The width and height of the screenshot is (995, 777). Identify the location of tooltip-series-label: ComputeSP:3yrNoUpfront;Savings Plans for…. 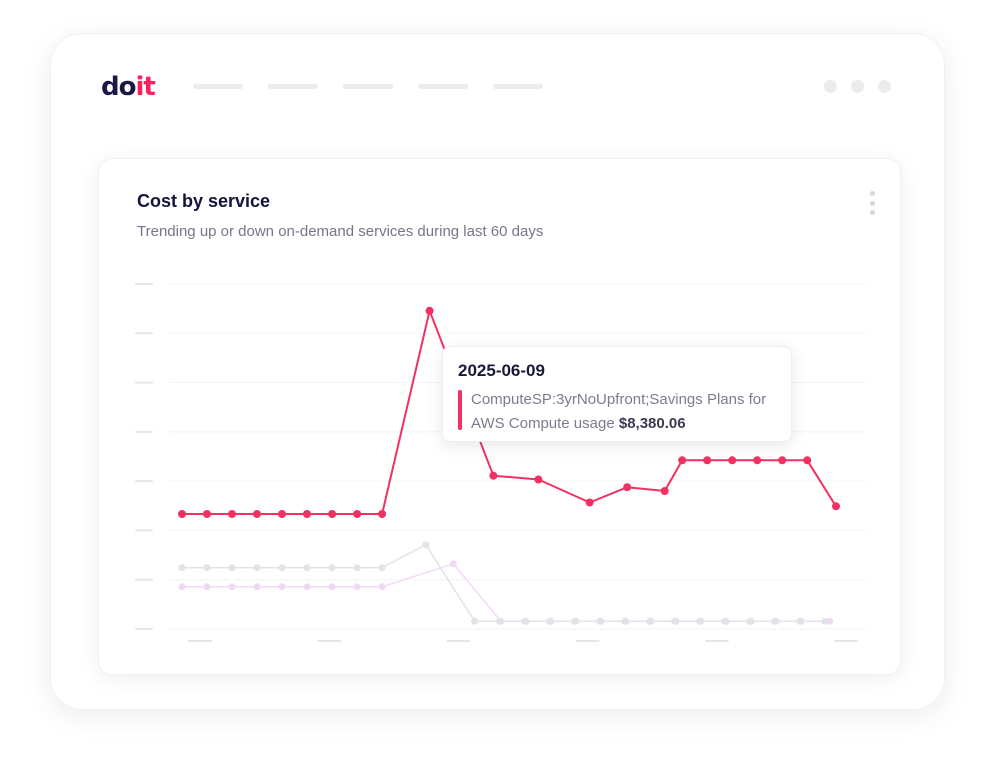
(619, 411).